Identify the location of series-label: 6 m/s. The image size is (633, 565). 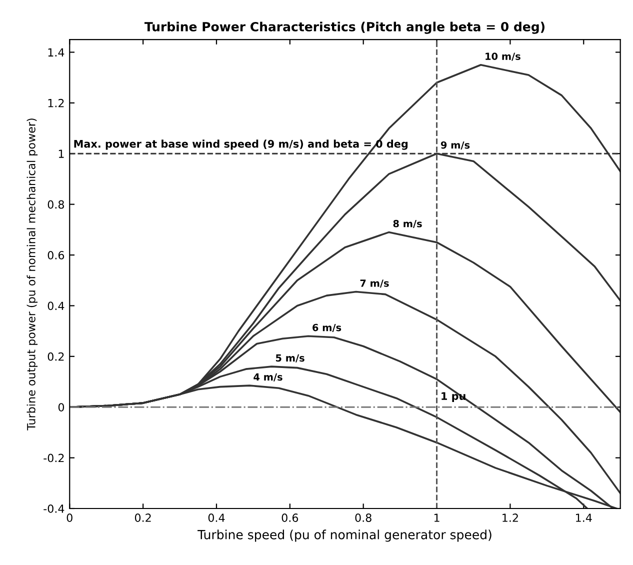
(327, 328).